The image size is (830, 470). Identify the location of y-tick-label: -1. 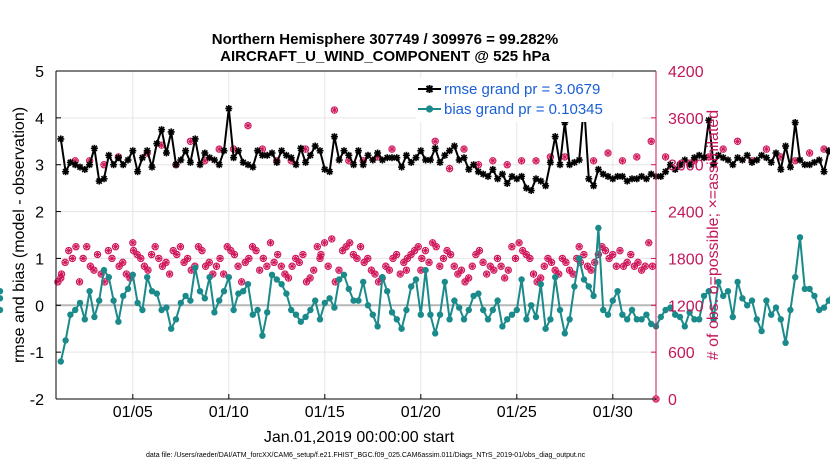
(37, 353).